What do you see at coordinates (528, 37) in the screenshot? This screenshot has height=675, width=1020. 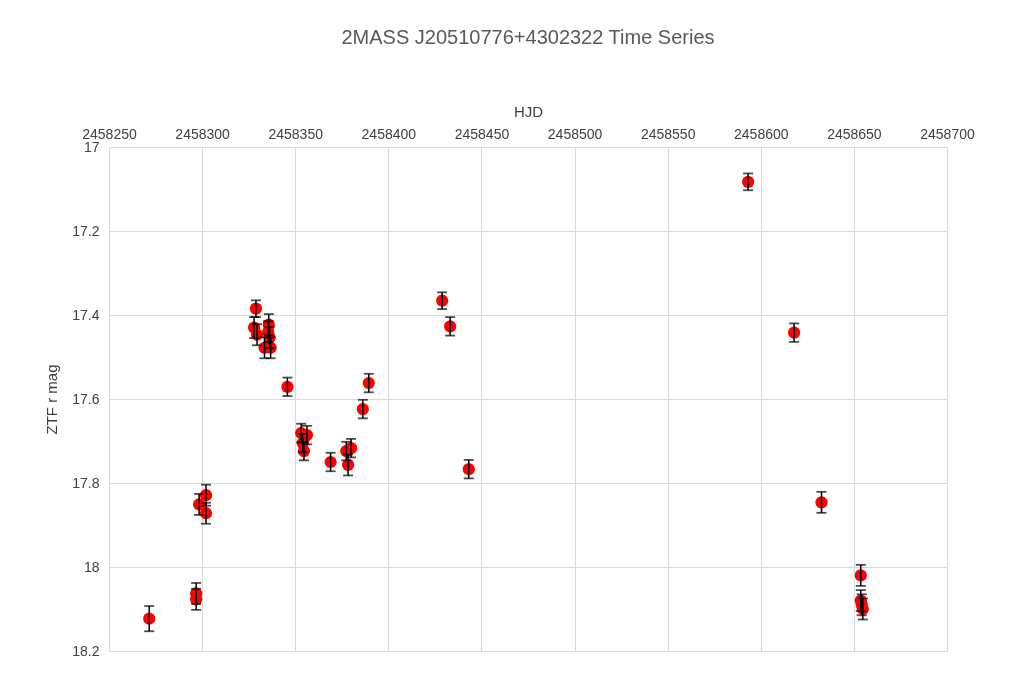 I see `chart-title: 2MASS J20510776+4302322 Time Series` at bounding box center [528, 37].